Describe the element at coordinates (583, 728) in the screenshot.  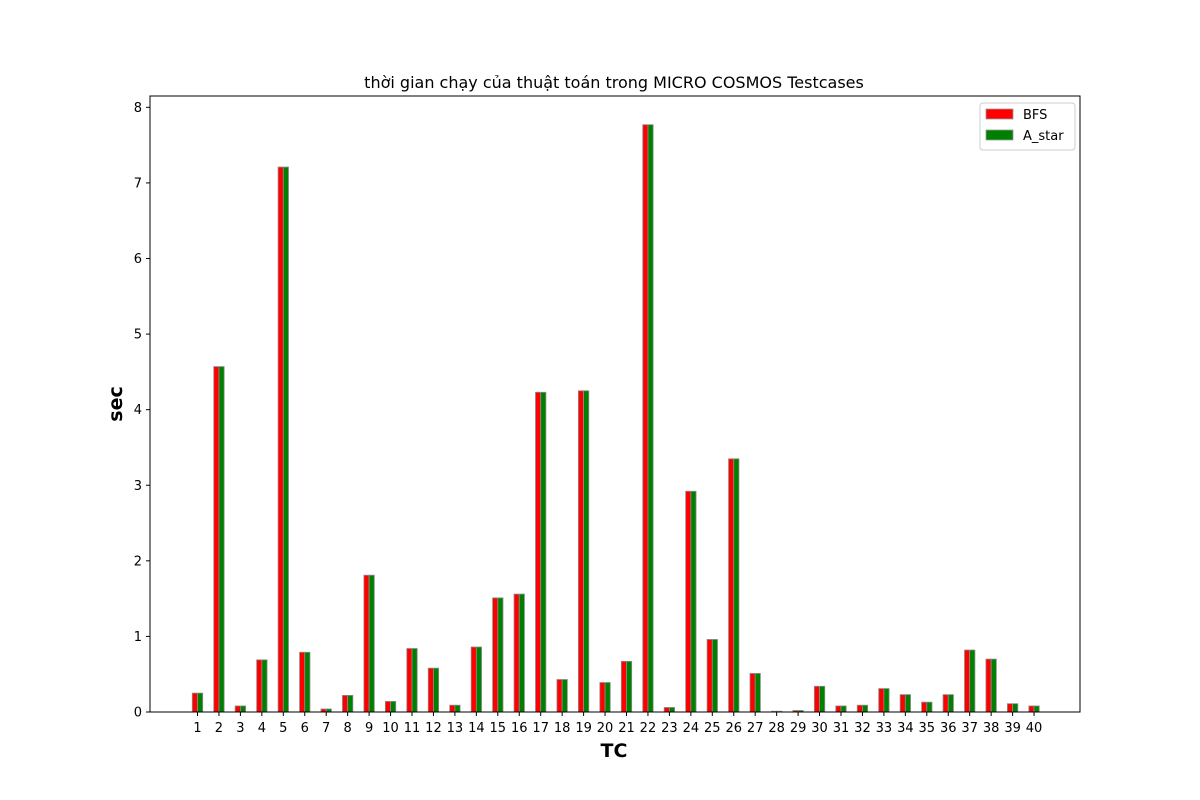
I see `x-tick-label: 19` at that location.